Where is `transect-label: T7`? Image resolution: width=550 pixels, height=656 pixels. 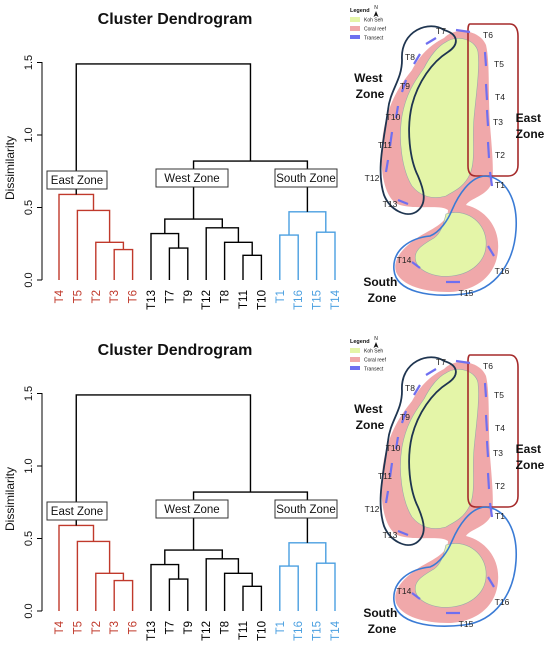
transect-label: T7 is located at coordinates (441, 362).